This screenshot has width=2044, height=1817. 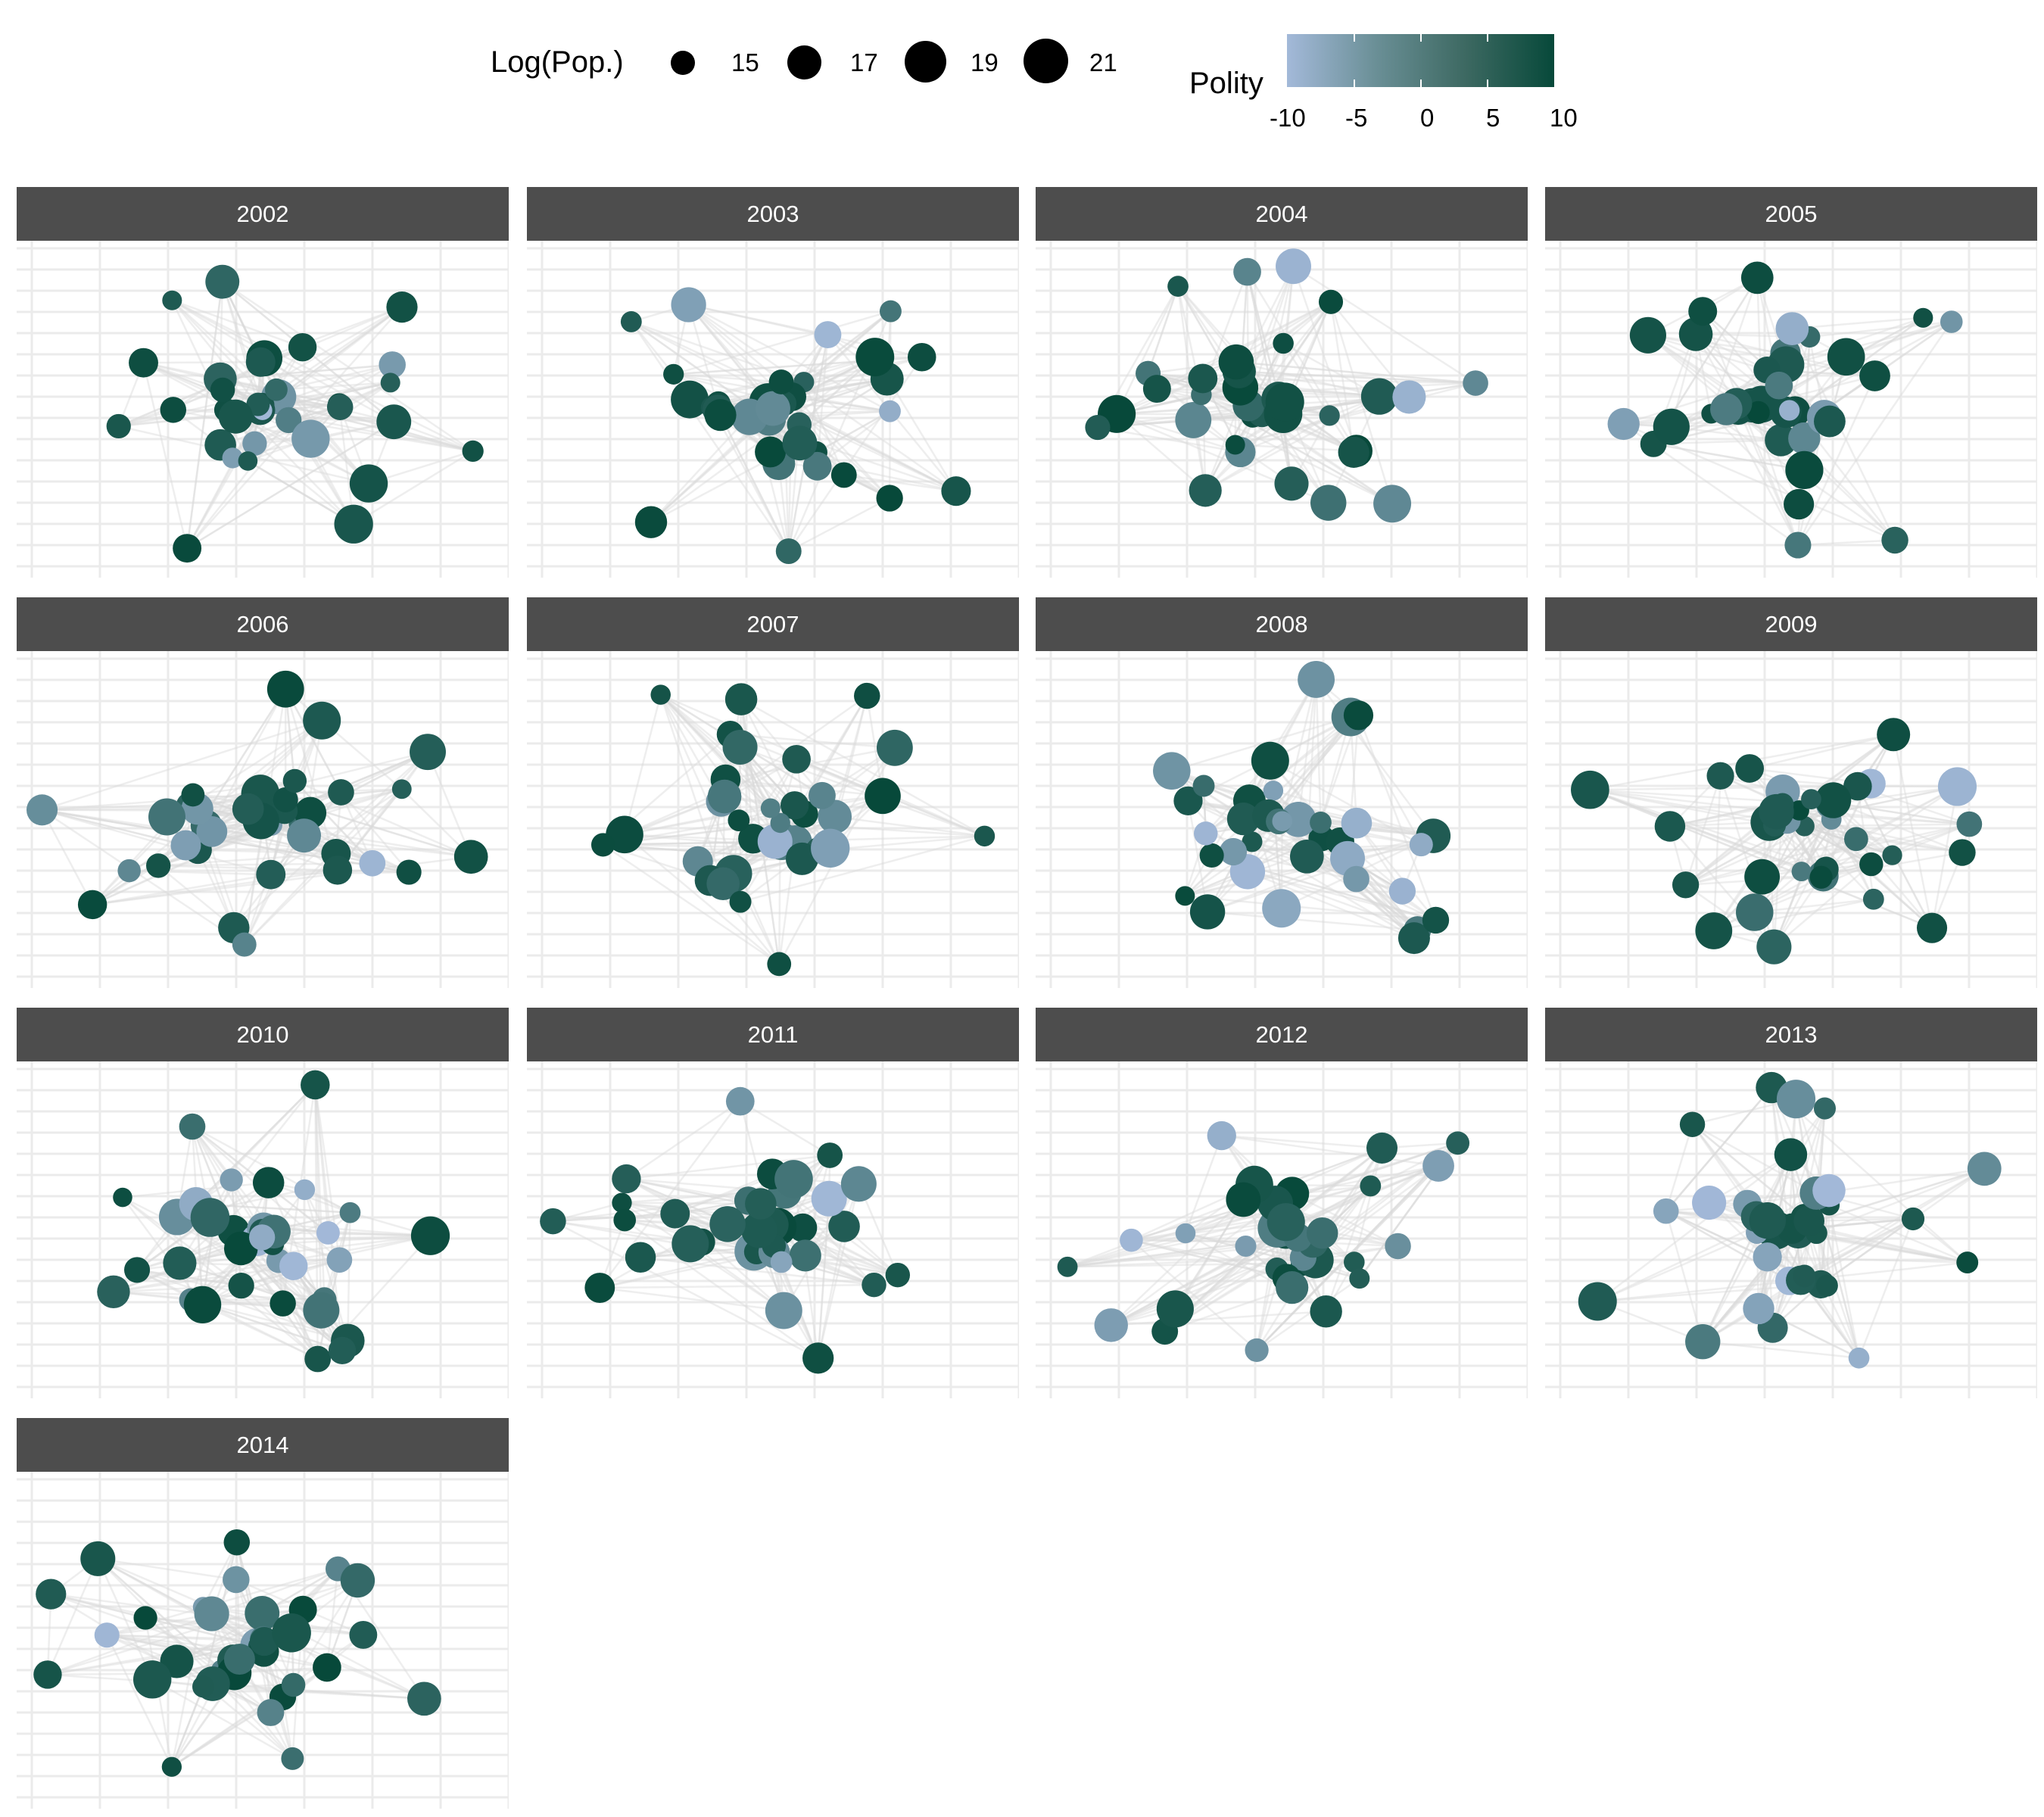 What do you see at coordinates (773, 1034) in the screenshot?
I see `facet-strip-label: 2011` at bounding box center [773, 1034].